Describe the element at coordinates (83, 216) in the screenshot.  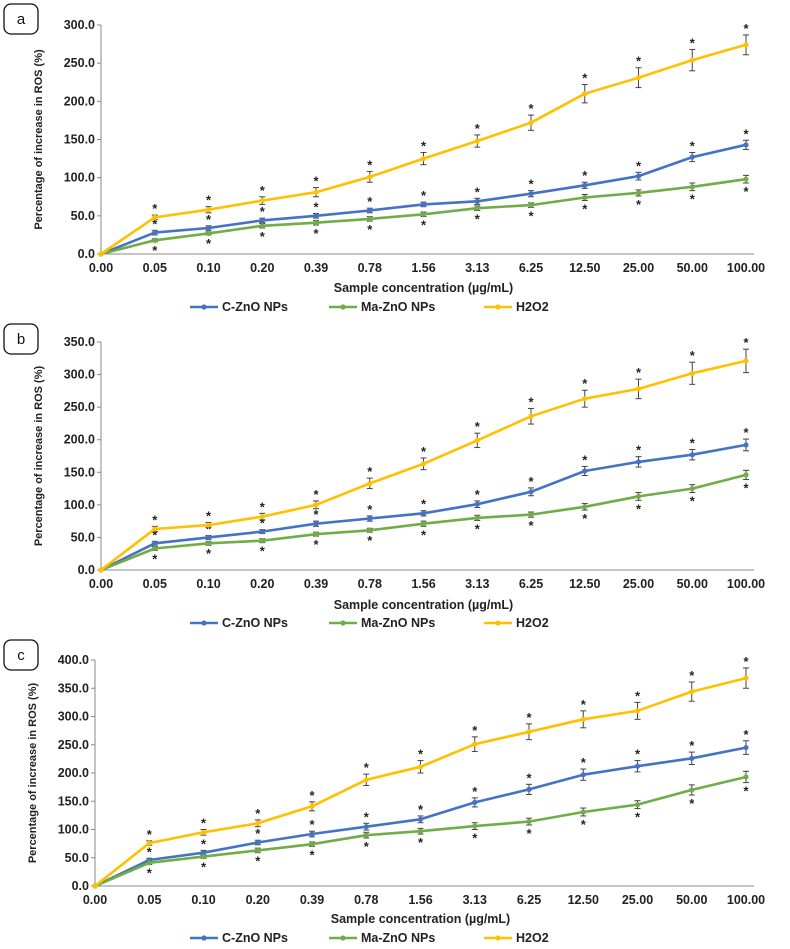
I see `y-tick-label: 50.0` at that location.